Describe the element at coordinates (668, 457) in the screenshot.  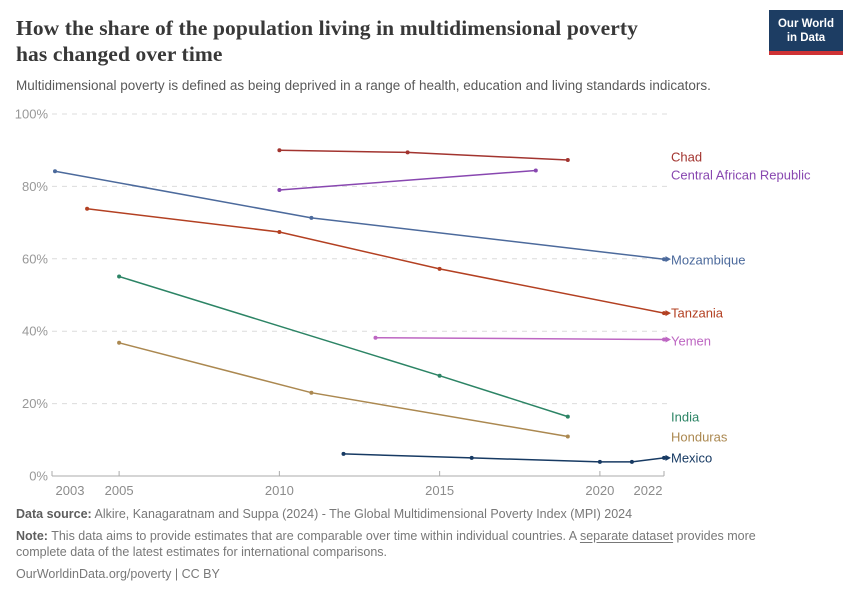
I see `label-arrow-mexico` at that location.